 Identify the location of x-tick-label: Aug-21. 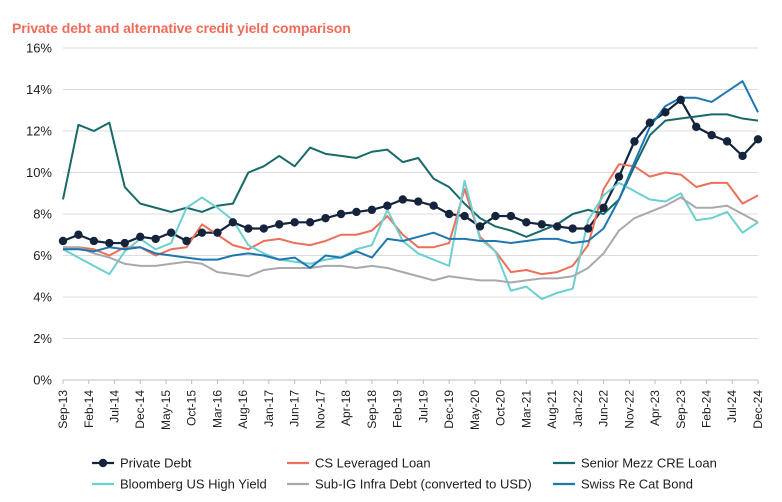
(552, 409).